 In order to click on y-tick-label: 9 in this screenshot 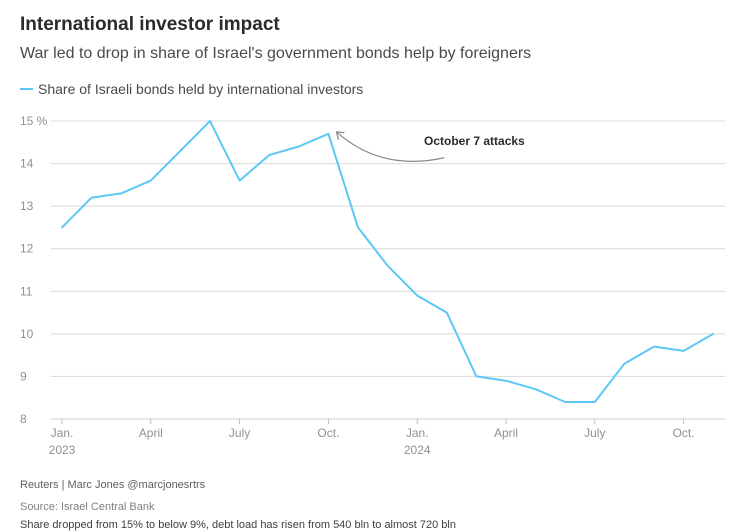, I will do `click(23, 376)`.